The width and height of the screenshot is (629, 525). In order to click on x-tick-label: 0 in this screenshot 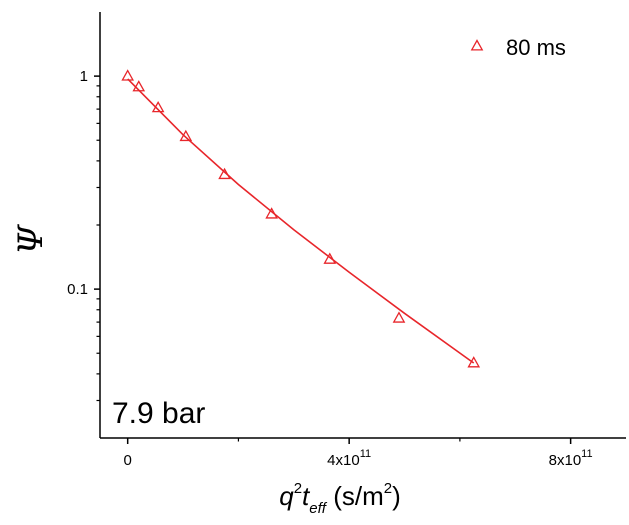, I will do `click(128, 460)`.